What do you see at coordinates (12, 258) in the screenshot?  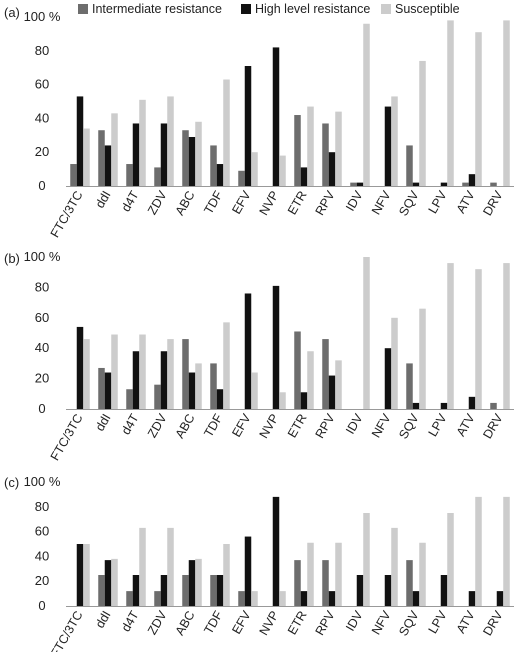 I see `panel-label: (b)` at bounding box center [12, 258].